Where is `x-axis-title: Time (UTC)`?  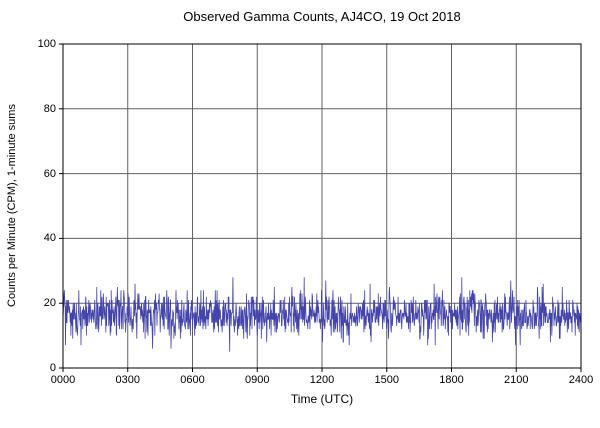 x-axis-title: Time (UTC) is located at coordinates (322, 399).